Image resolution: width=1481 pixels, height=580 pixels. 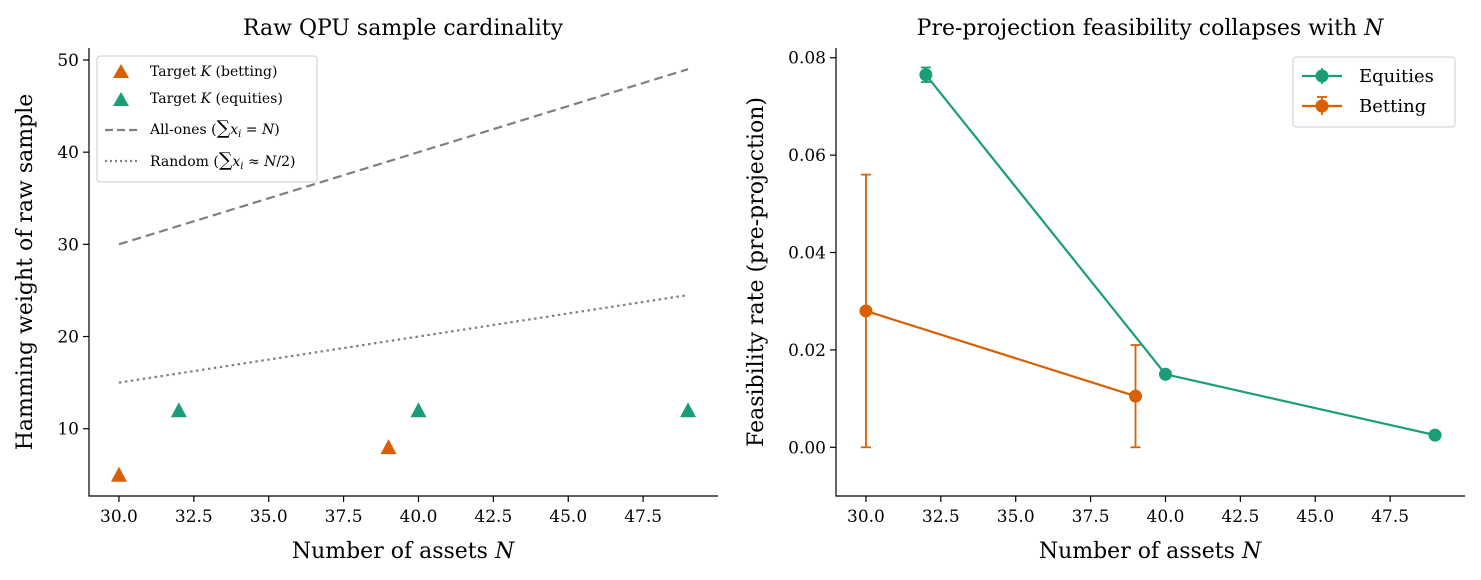 What do you see at coordinates (68, 61) in the screenshot?
I see `y-tick-label: 50` at bounding box center [68, 61].